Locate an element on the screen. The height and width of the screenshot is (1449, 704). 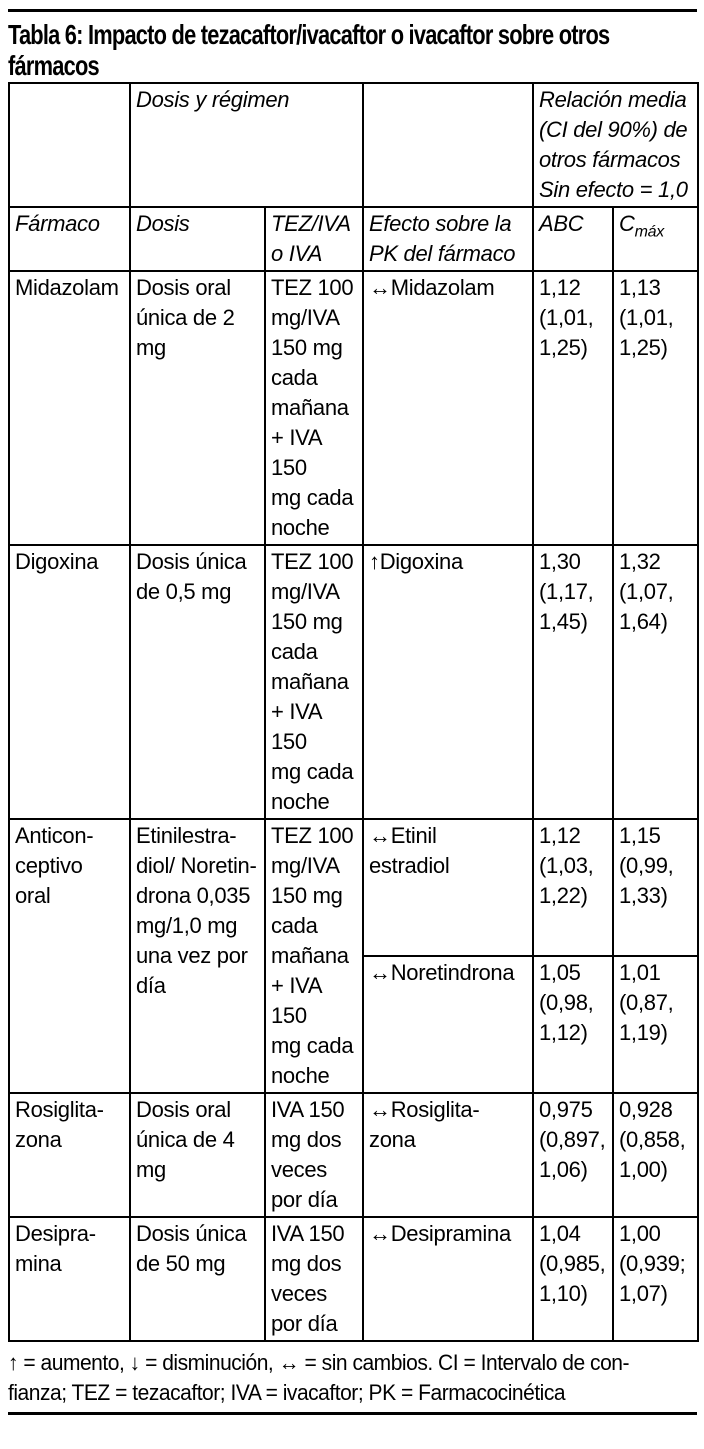
cell-dosis: Dosis oral única de 4 mg is located at coordinates (197, 1155).